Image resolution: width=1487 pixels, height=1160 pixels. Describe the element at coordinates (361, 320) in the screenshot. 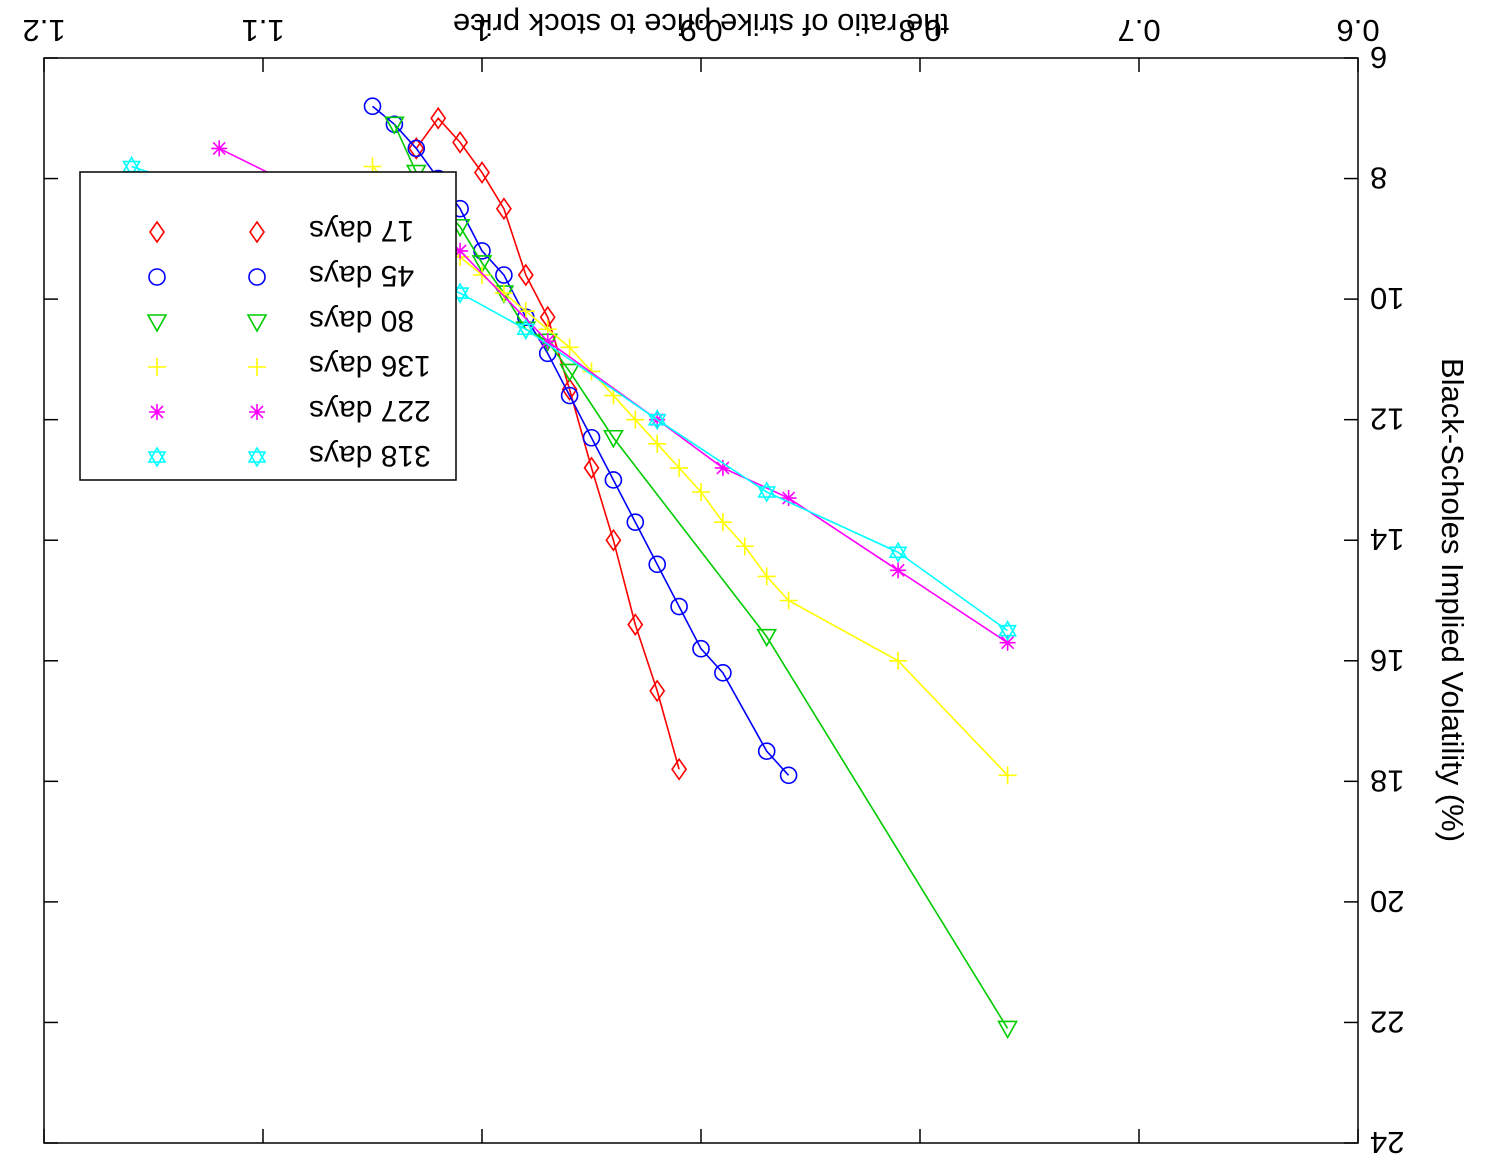

I see `legend-label-80-days: 80 days` at that location.